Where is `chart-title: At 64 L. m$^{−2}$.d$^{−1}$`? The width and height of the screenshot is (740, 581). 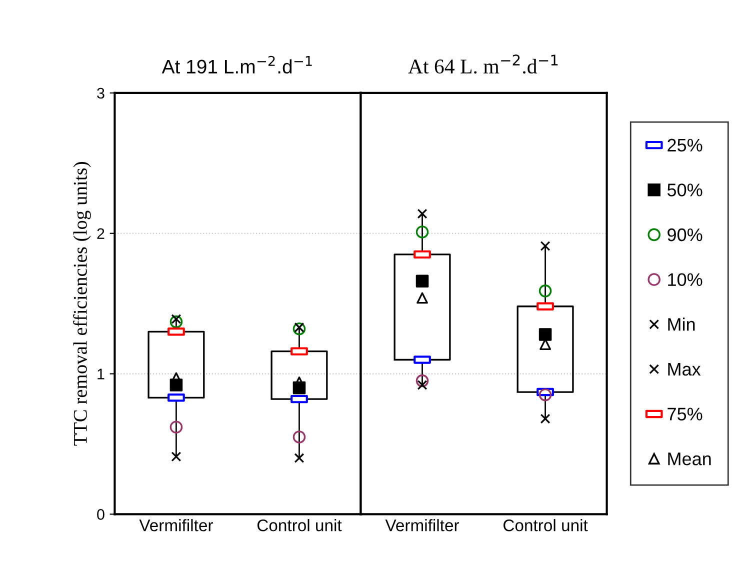
chart-title: At 64 L. m$^{−2}$.d$^{−1}$ is located at coordinates (483, 64).